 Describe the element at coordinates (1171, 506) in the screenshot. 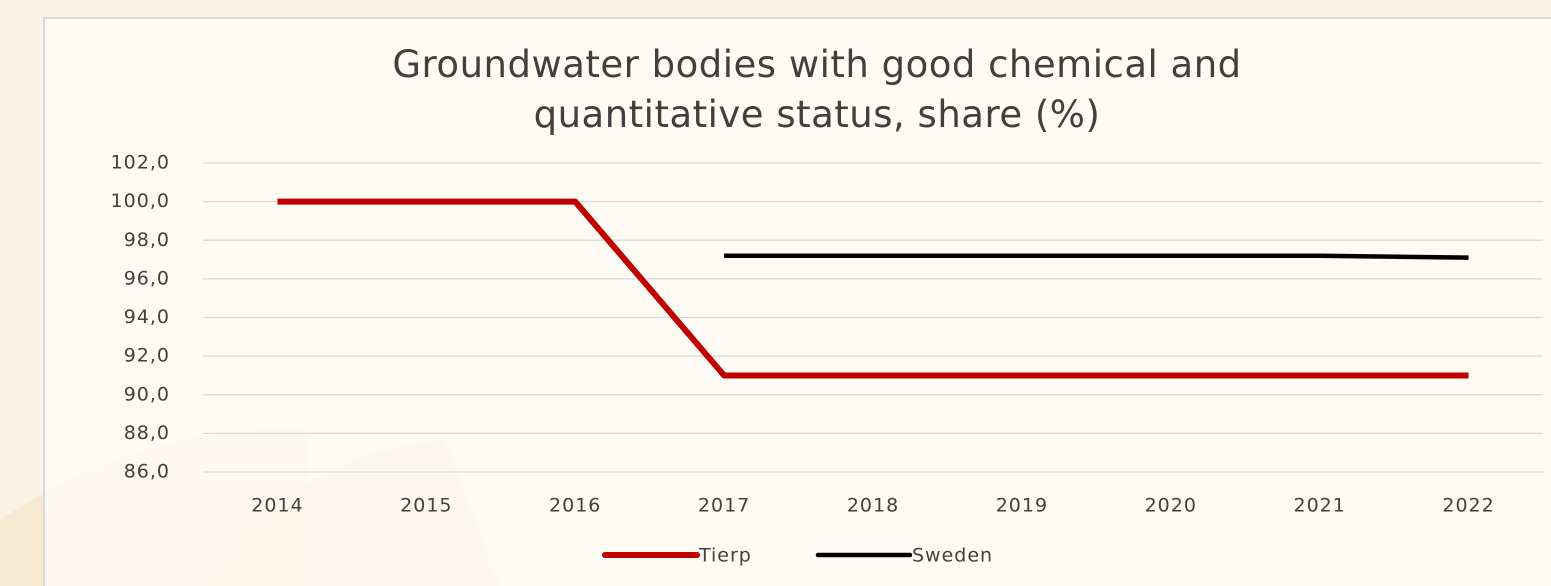

I see `x-tick-label: 2020` at that location.